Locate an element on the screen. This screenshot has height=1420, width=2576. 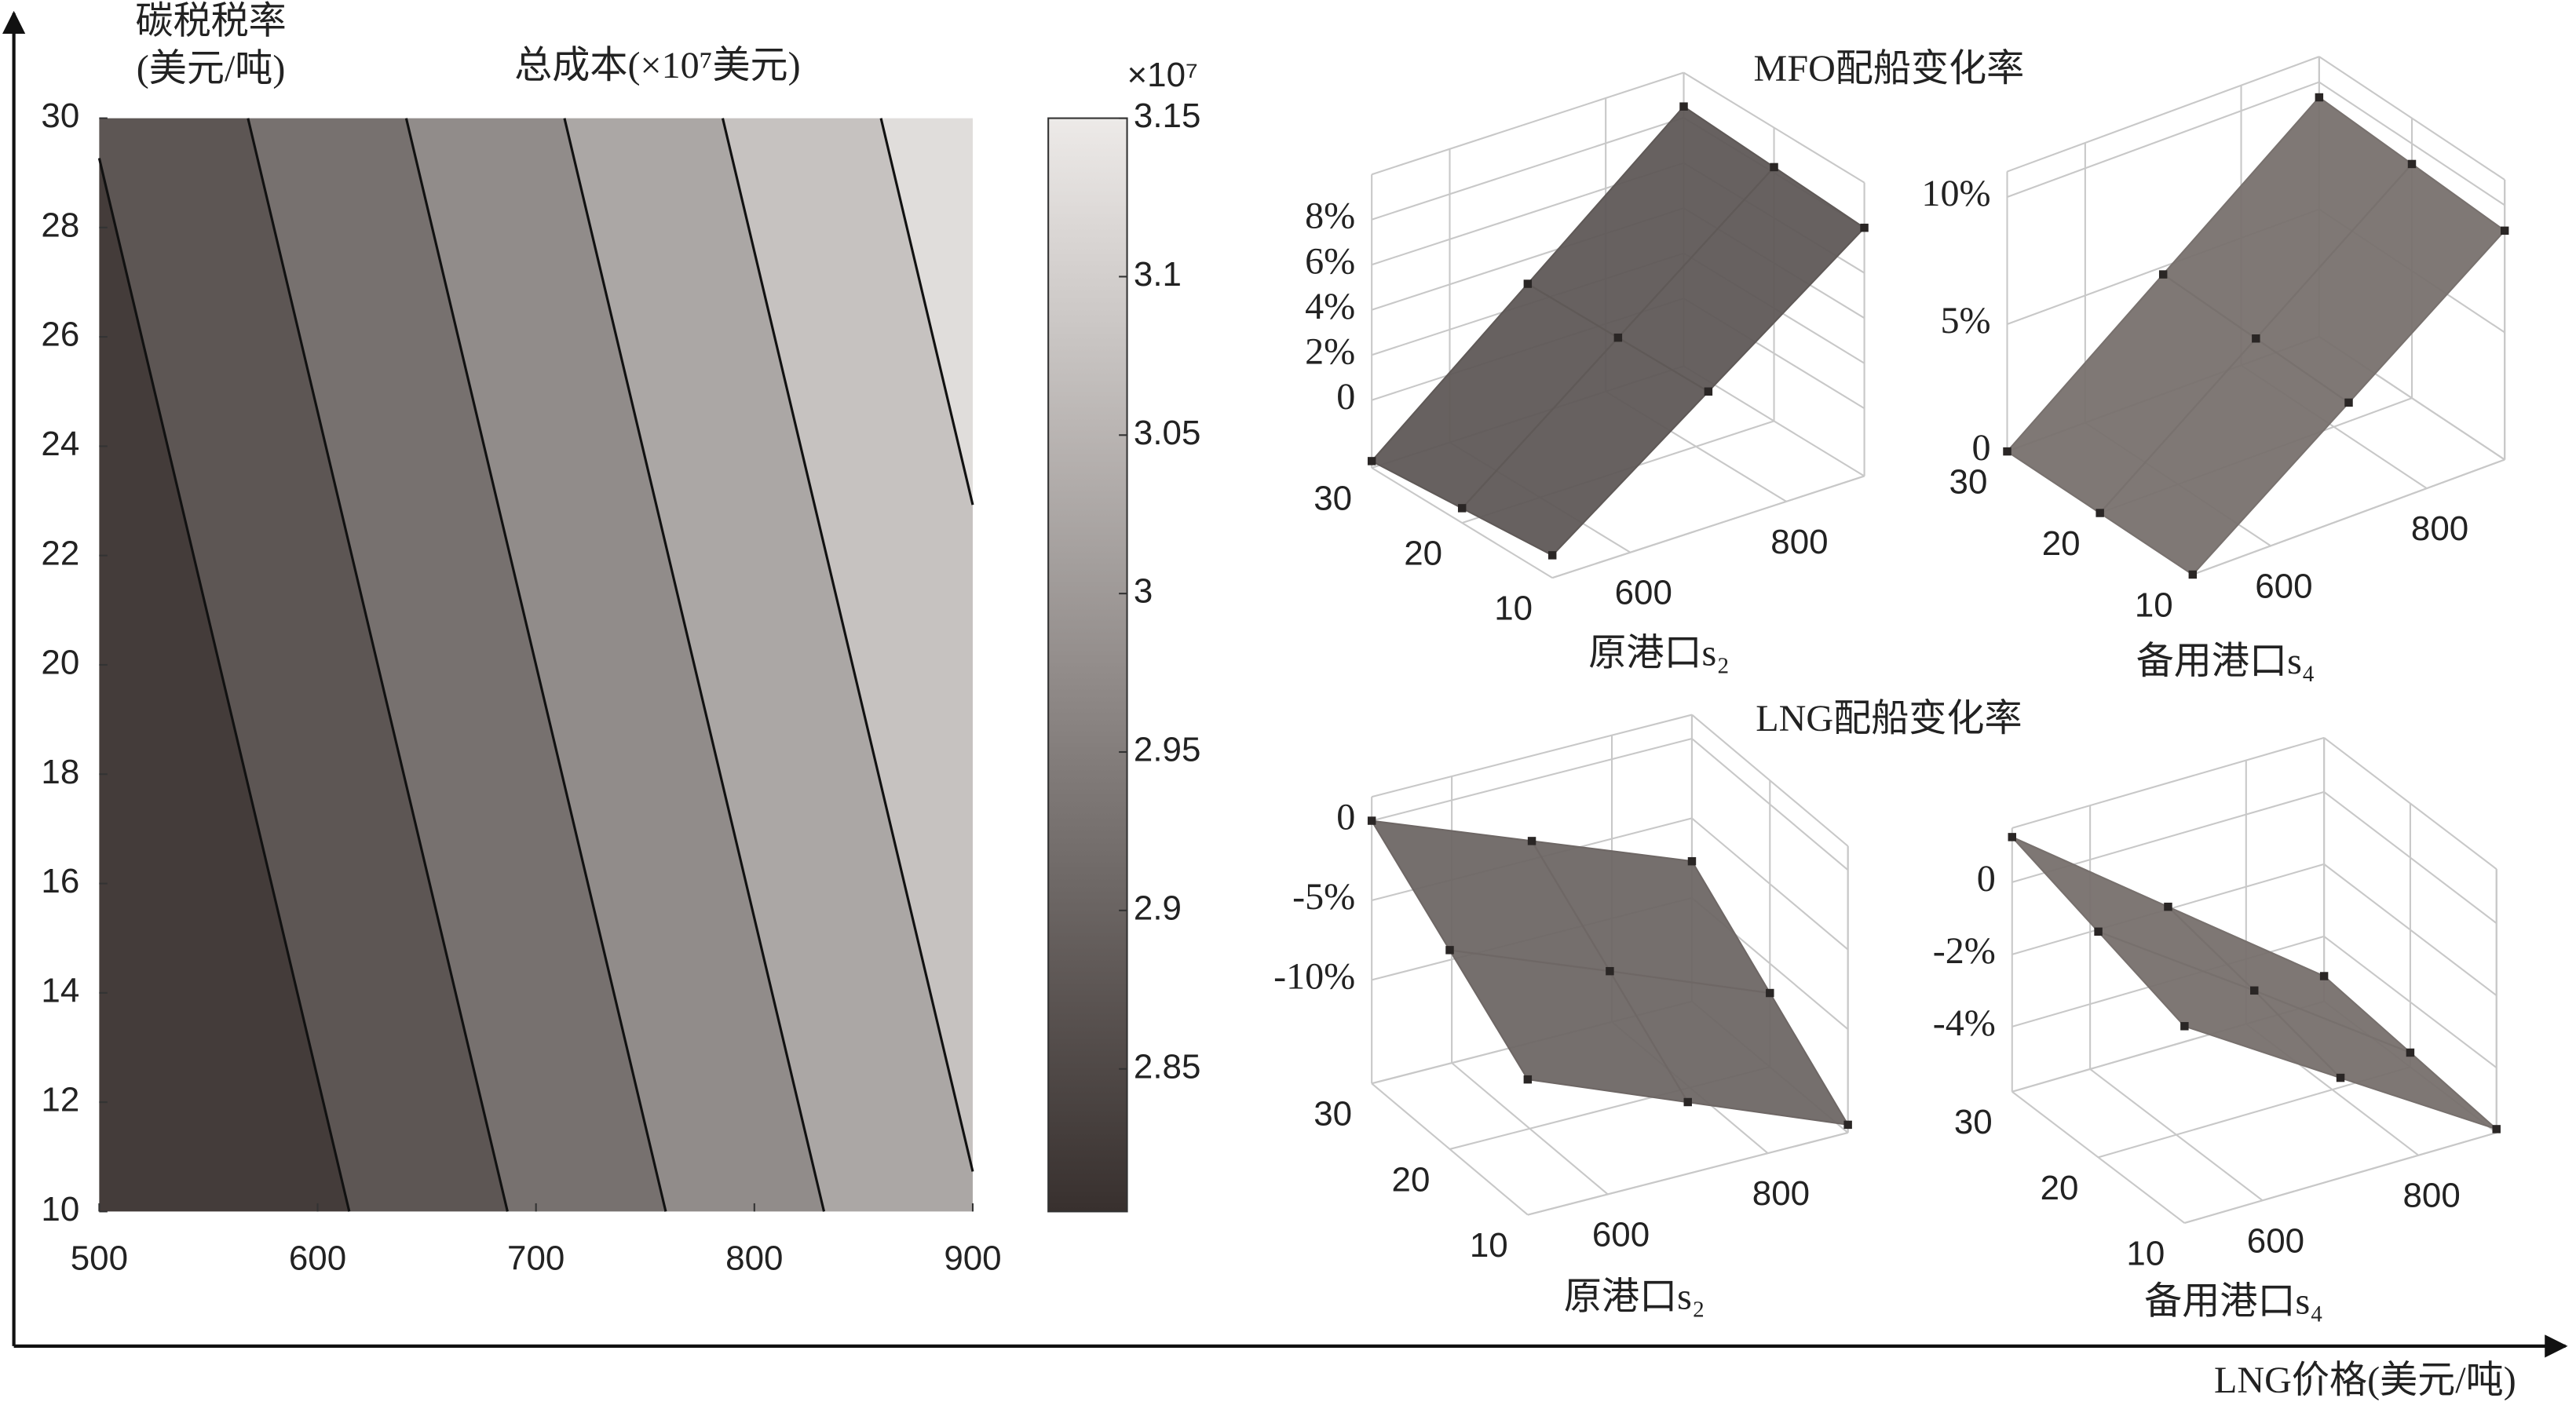
x-axis-label: LNG价格(美元/吨) is located at coordinates (2365, 1380).